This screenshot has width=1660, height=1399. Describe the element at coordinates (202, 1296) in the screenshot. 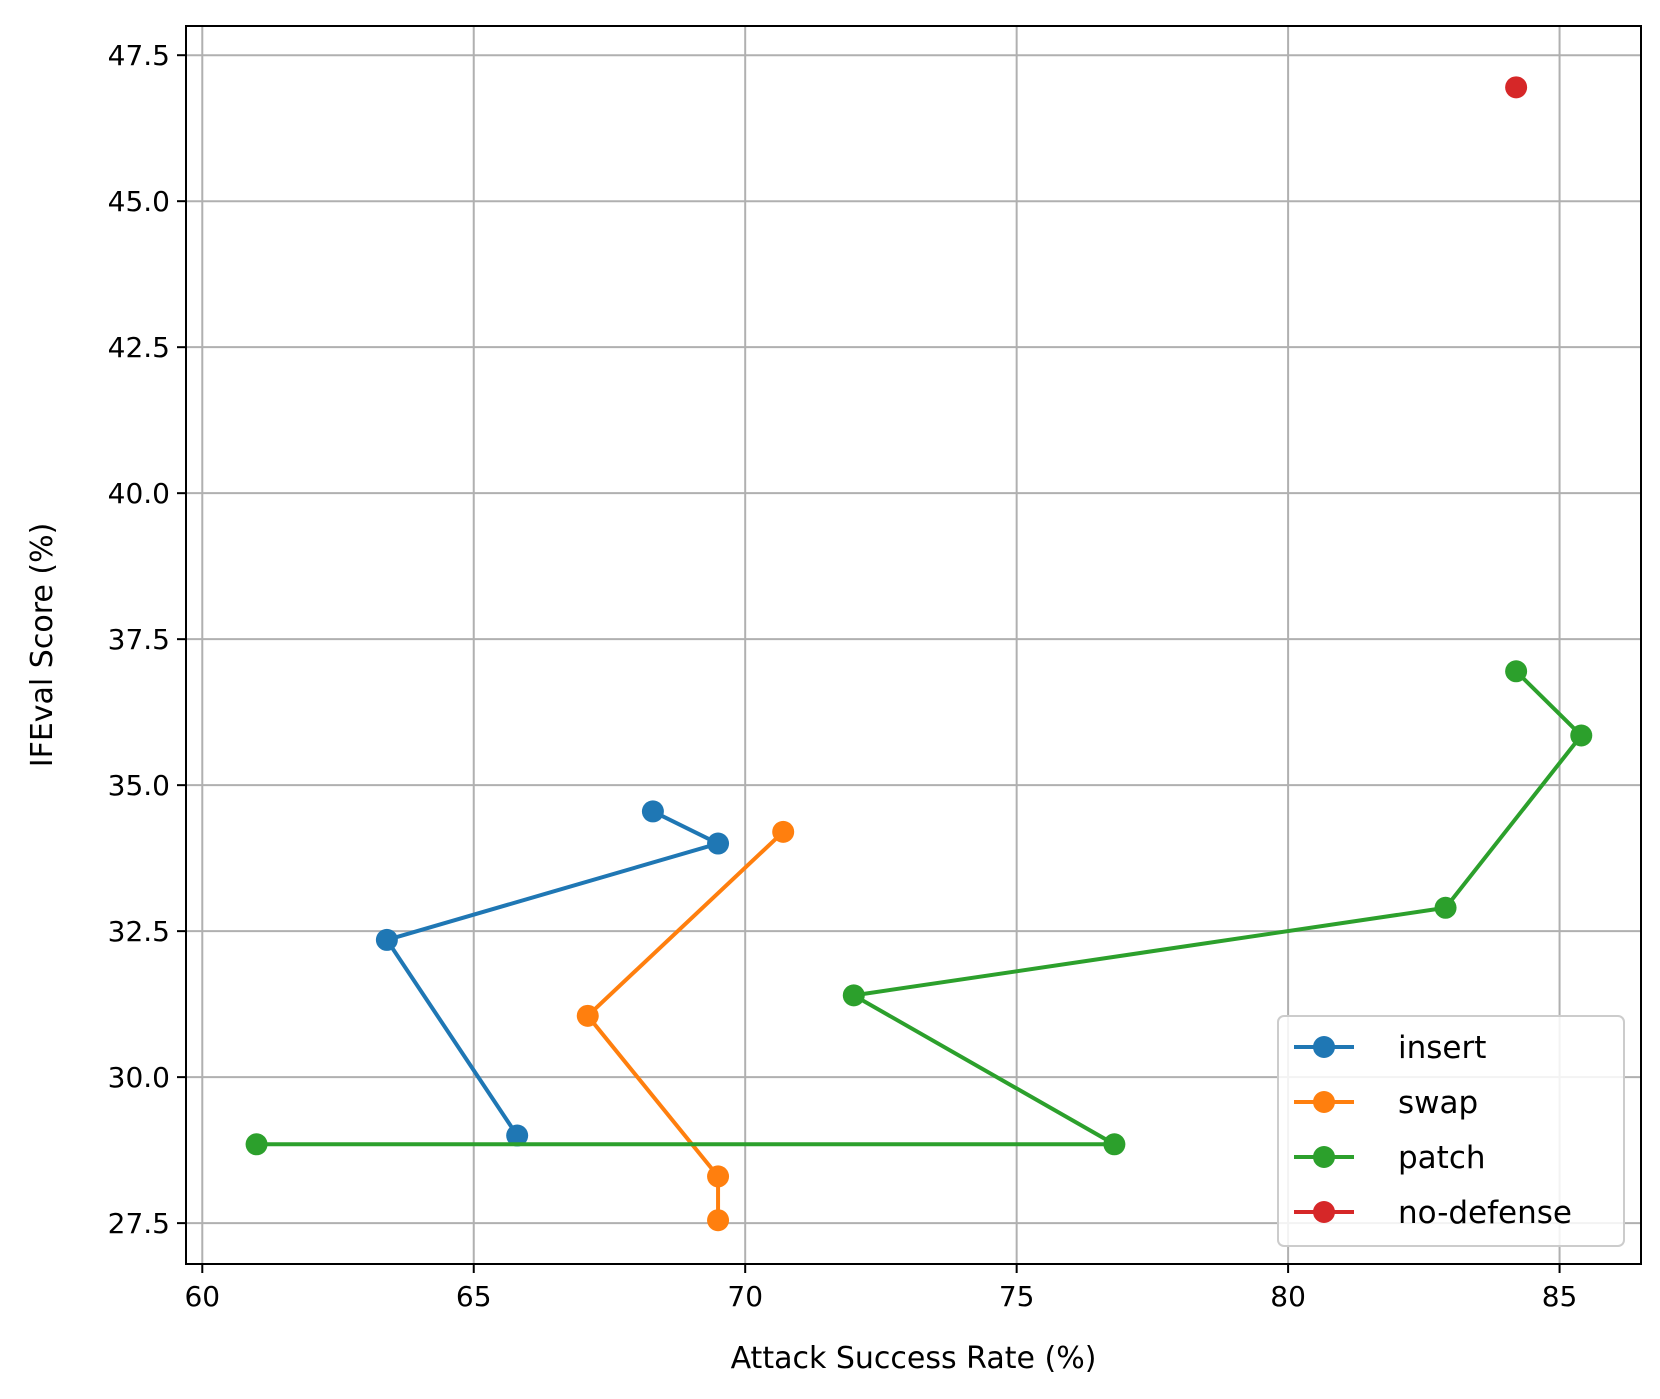

I see `x-tick-label: 60` at that location.